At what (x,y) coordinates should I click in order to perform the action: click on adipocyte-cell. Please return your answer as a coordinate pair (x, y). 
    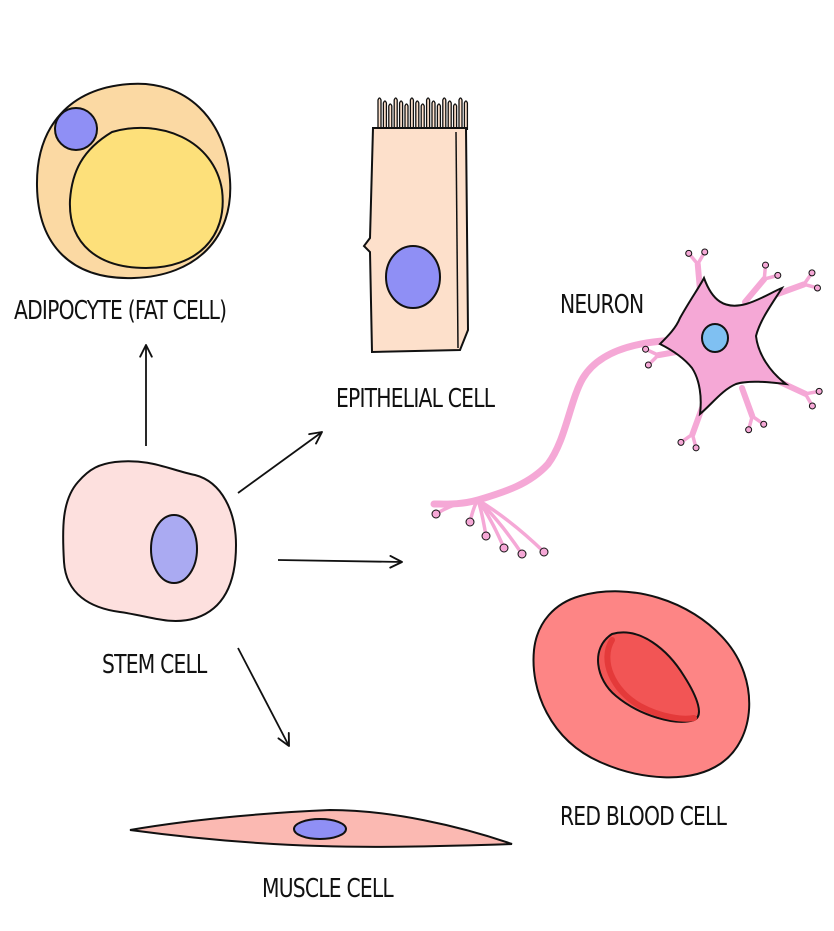
    Looking at the image, I should click on (133, 181).